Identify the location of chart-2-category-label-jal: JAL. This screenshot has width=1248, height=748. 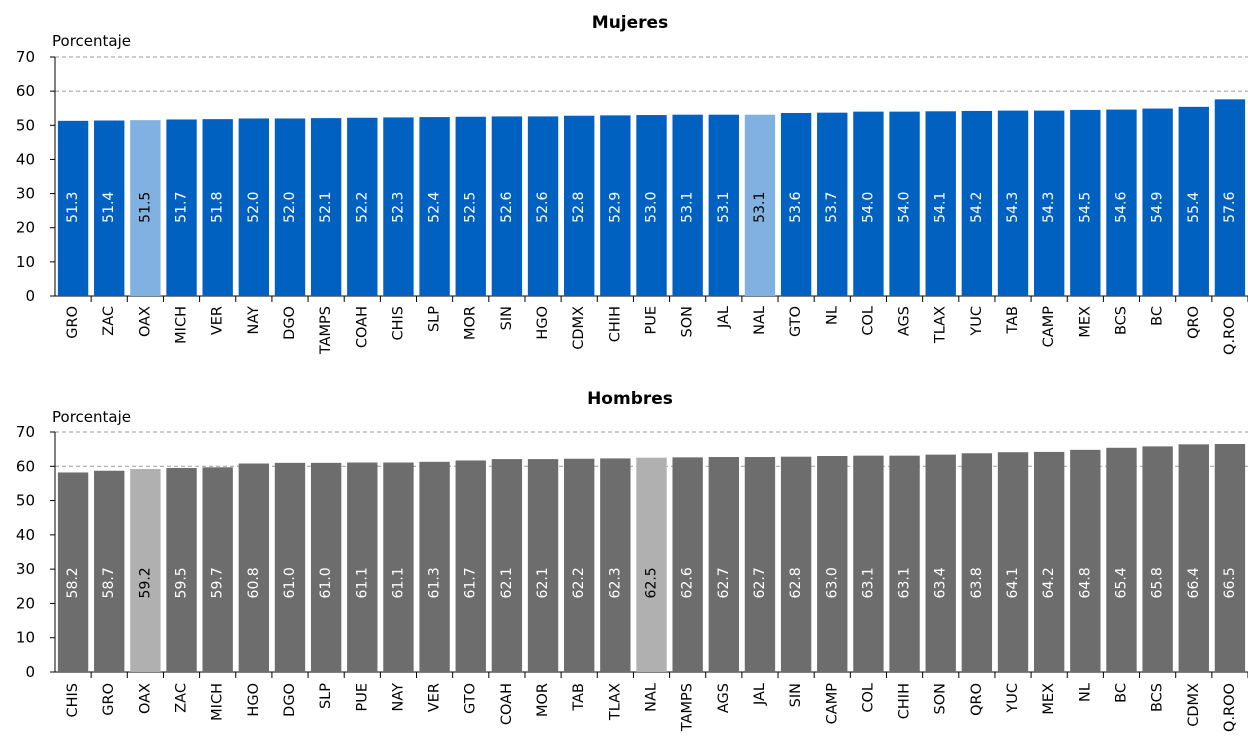
(760, 694).